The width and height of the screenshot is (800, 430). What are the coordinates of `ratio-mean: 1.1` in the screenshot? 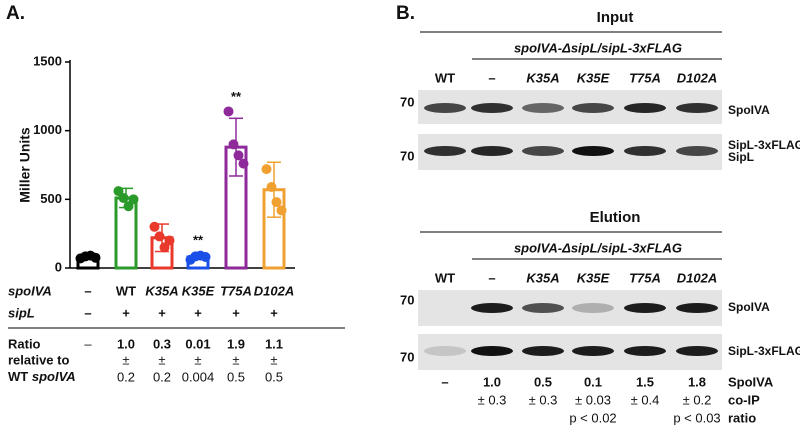 It's located at (274, 343).